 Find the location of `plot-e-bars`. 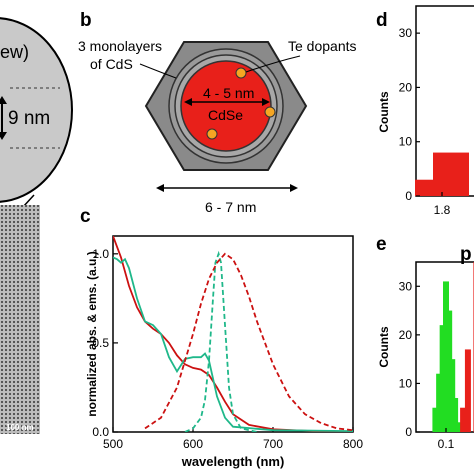

plot-e-bars is located at coordinates (451, 356).